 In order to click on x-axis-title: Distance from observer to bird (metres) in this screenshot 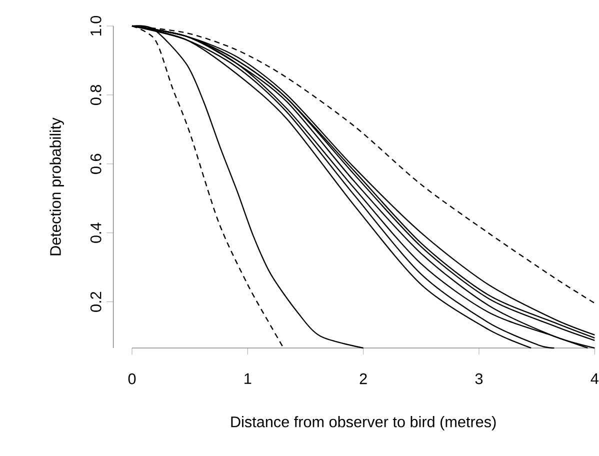, I will do `click(363, 423)`.